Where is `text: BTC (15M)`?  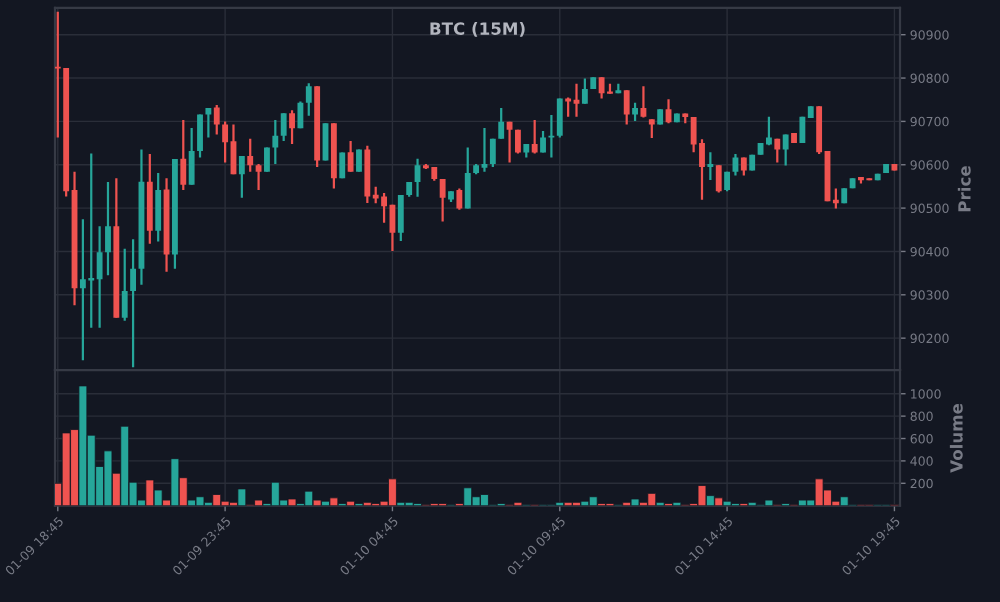 text: BTC (15M) is located at coordinates (477, 29).